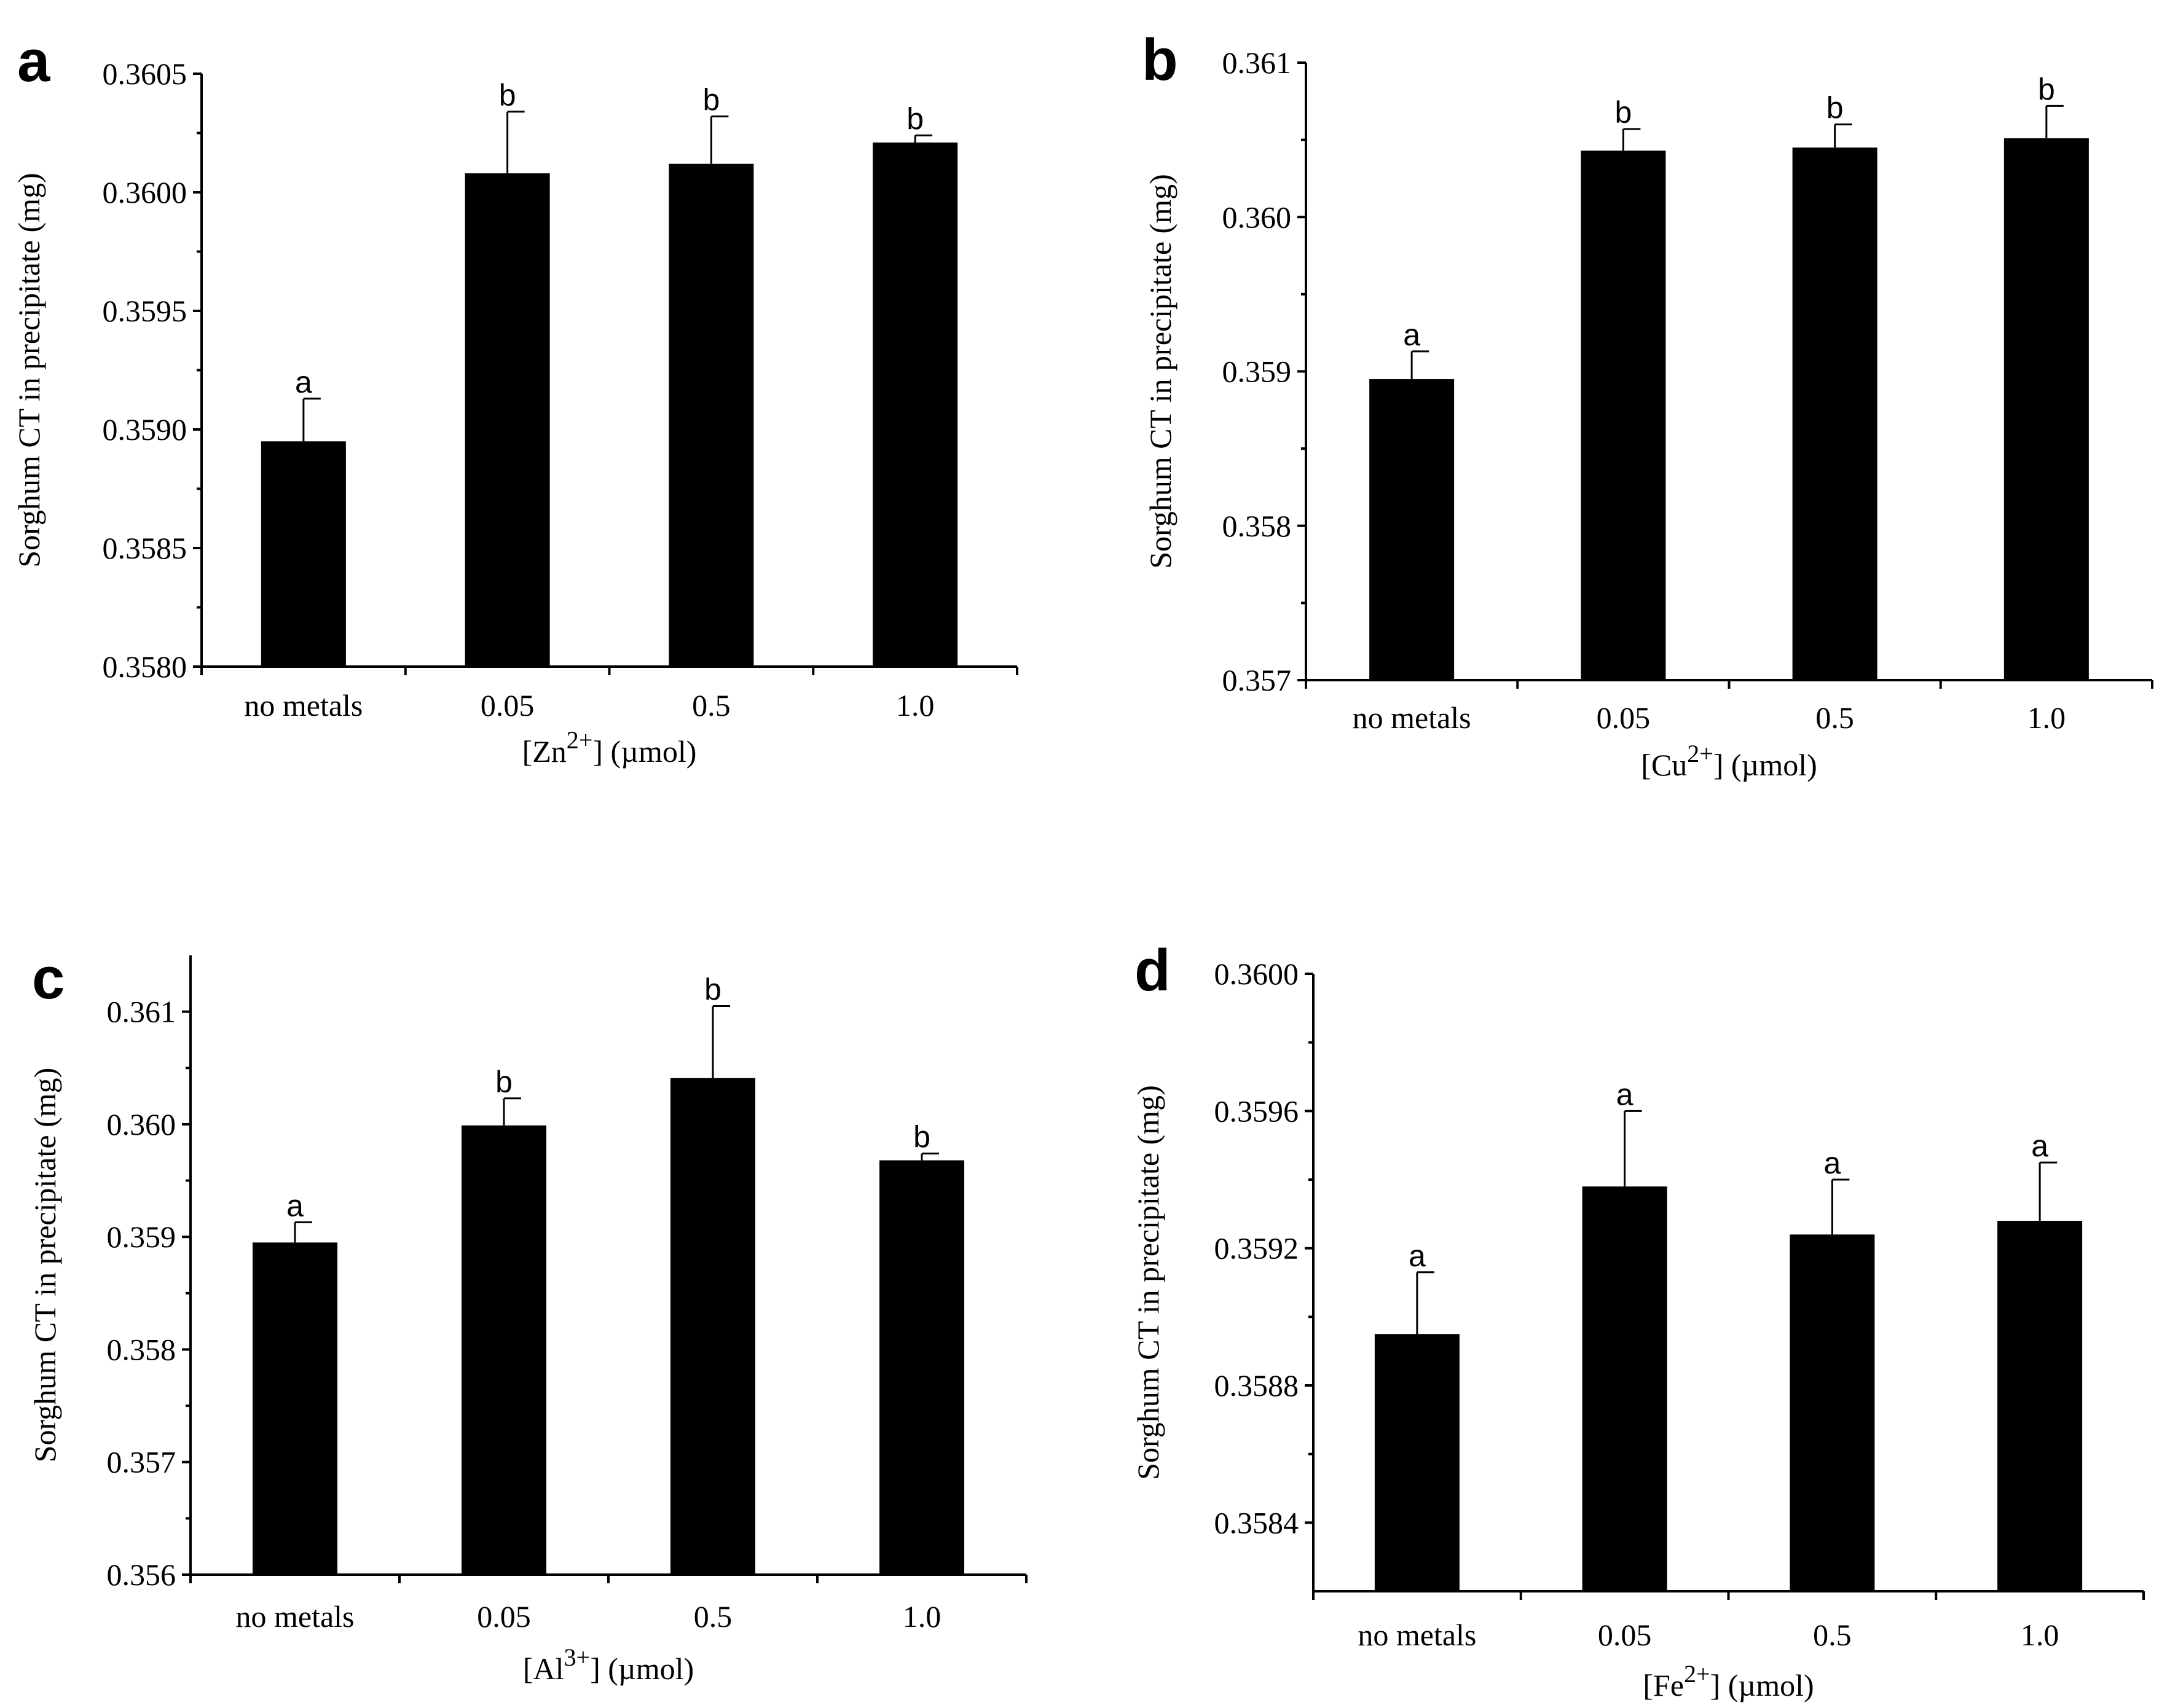 The width and height of the screenshot is (2178, 1708). What do you see at coordinates (33, 61) in the screenshot?
I see `panel-letter: a` at bounding box center [33, 61].